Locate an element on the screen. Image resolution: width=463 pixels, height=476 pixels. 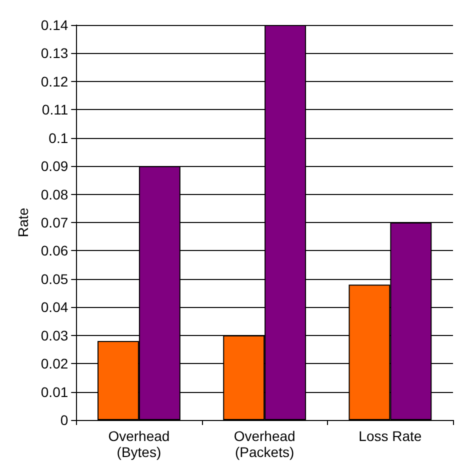
y-tick-label: 0.09 is located at coordinates (54, 166).